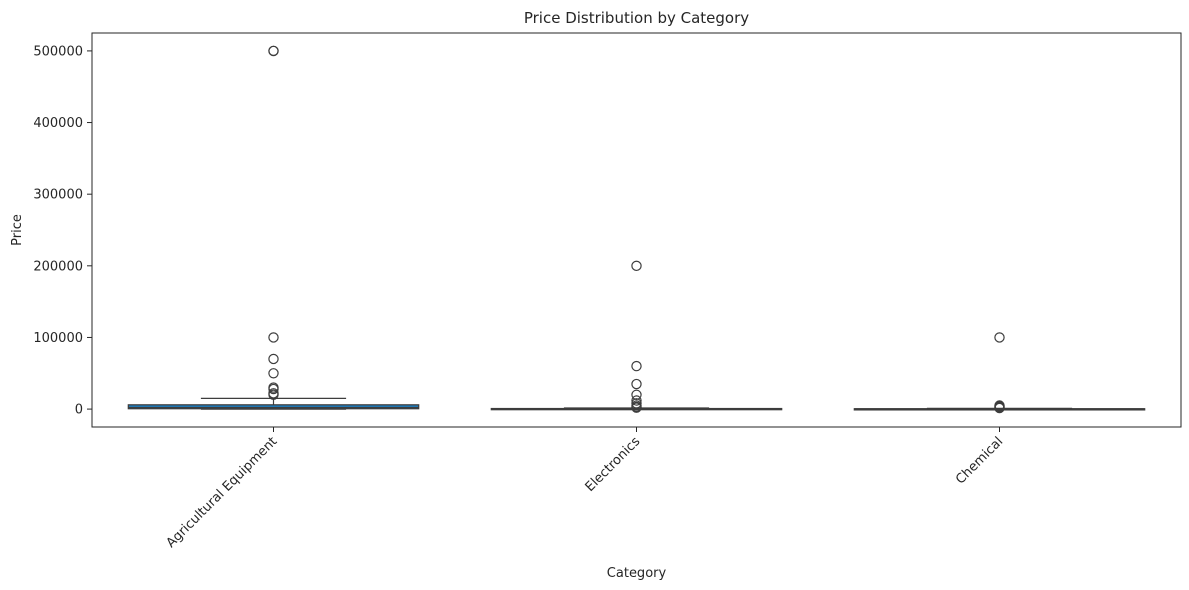 This screenshot has width=1189, height=590. What do you see at coordinates (58, 51) in the screenshot?
I see `y-tick-label: 500000` at bounding box center [58, 51].